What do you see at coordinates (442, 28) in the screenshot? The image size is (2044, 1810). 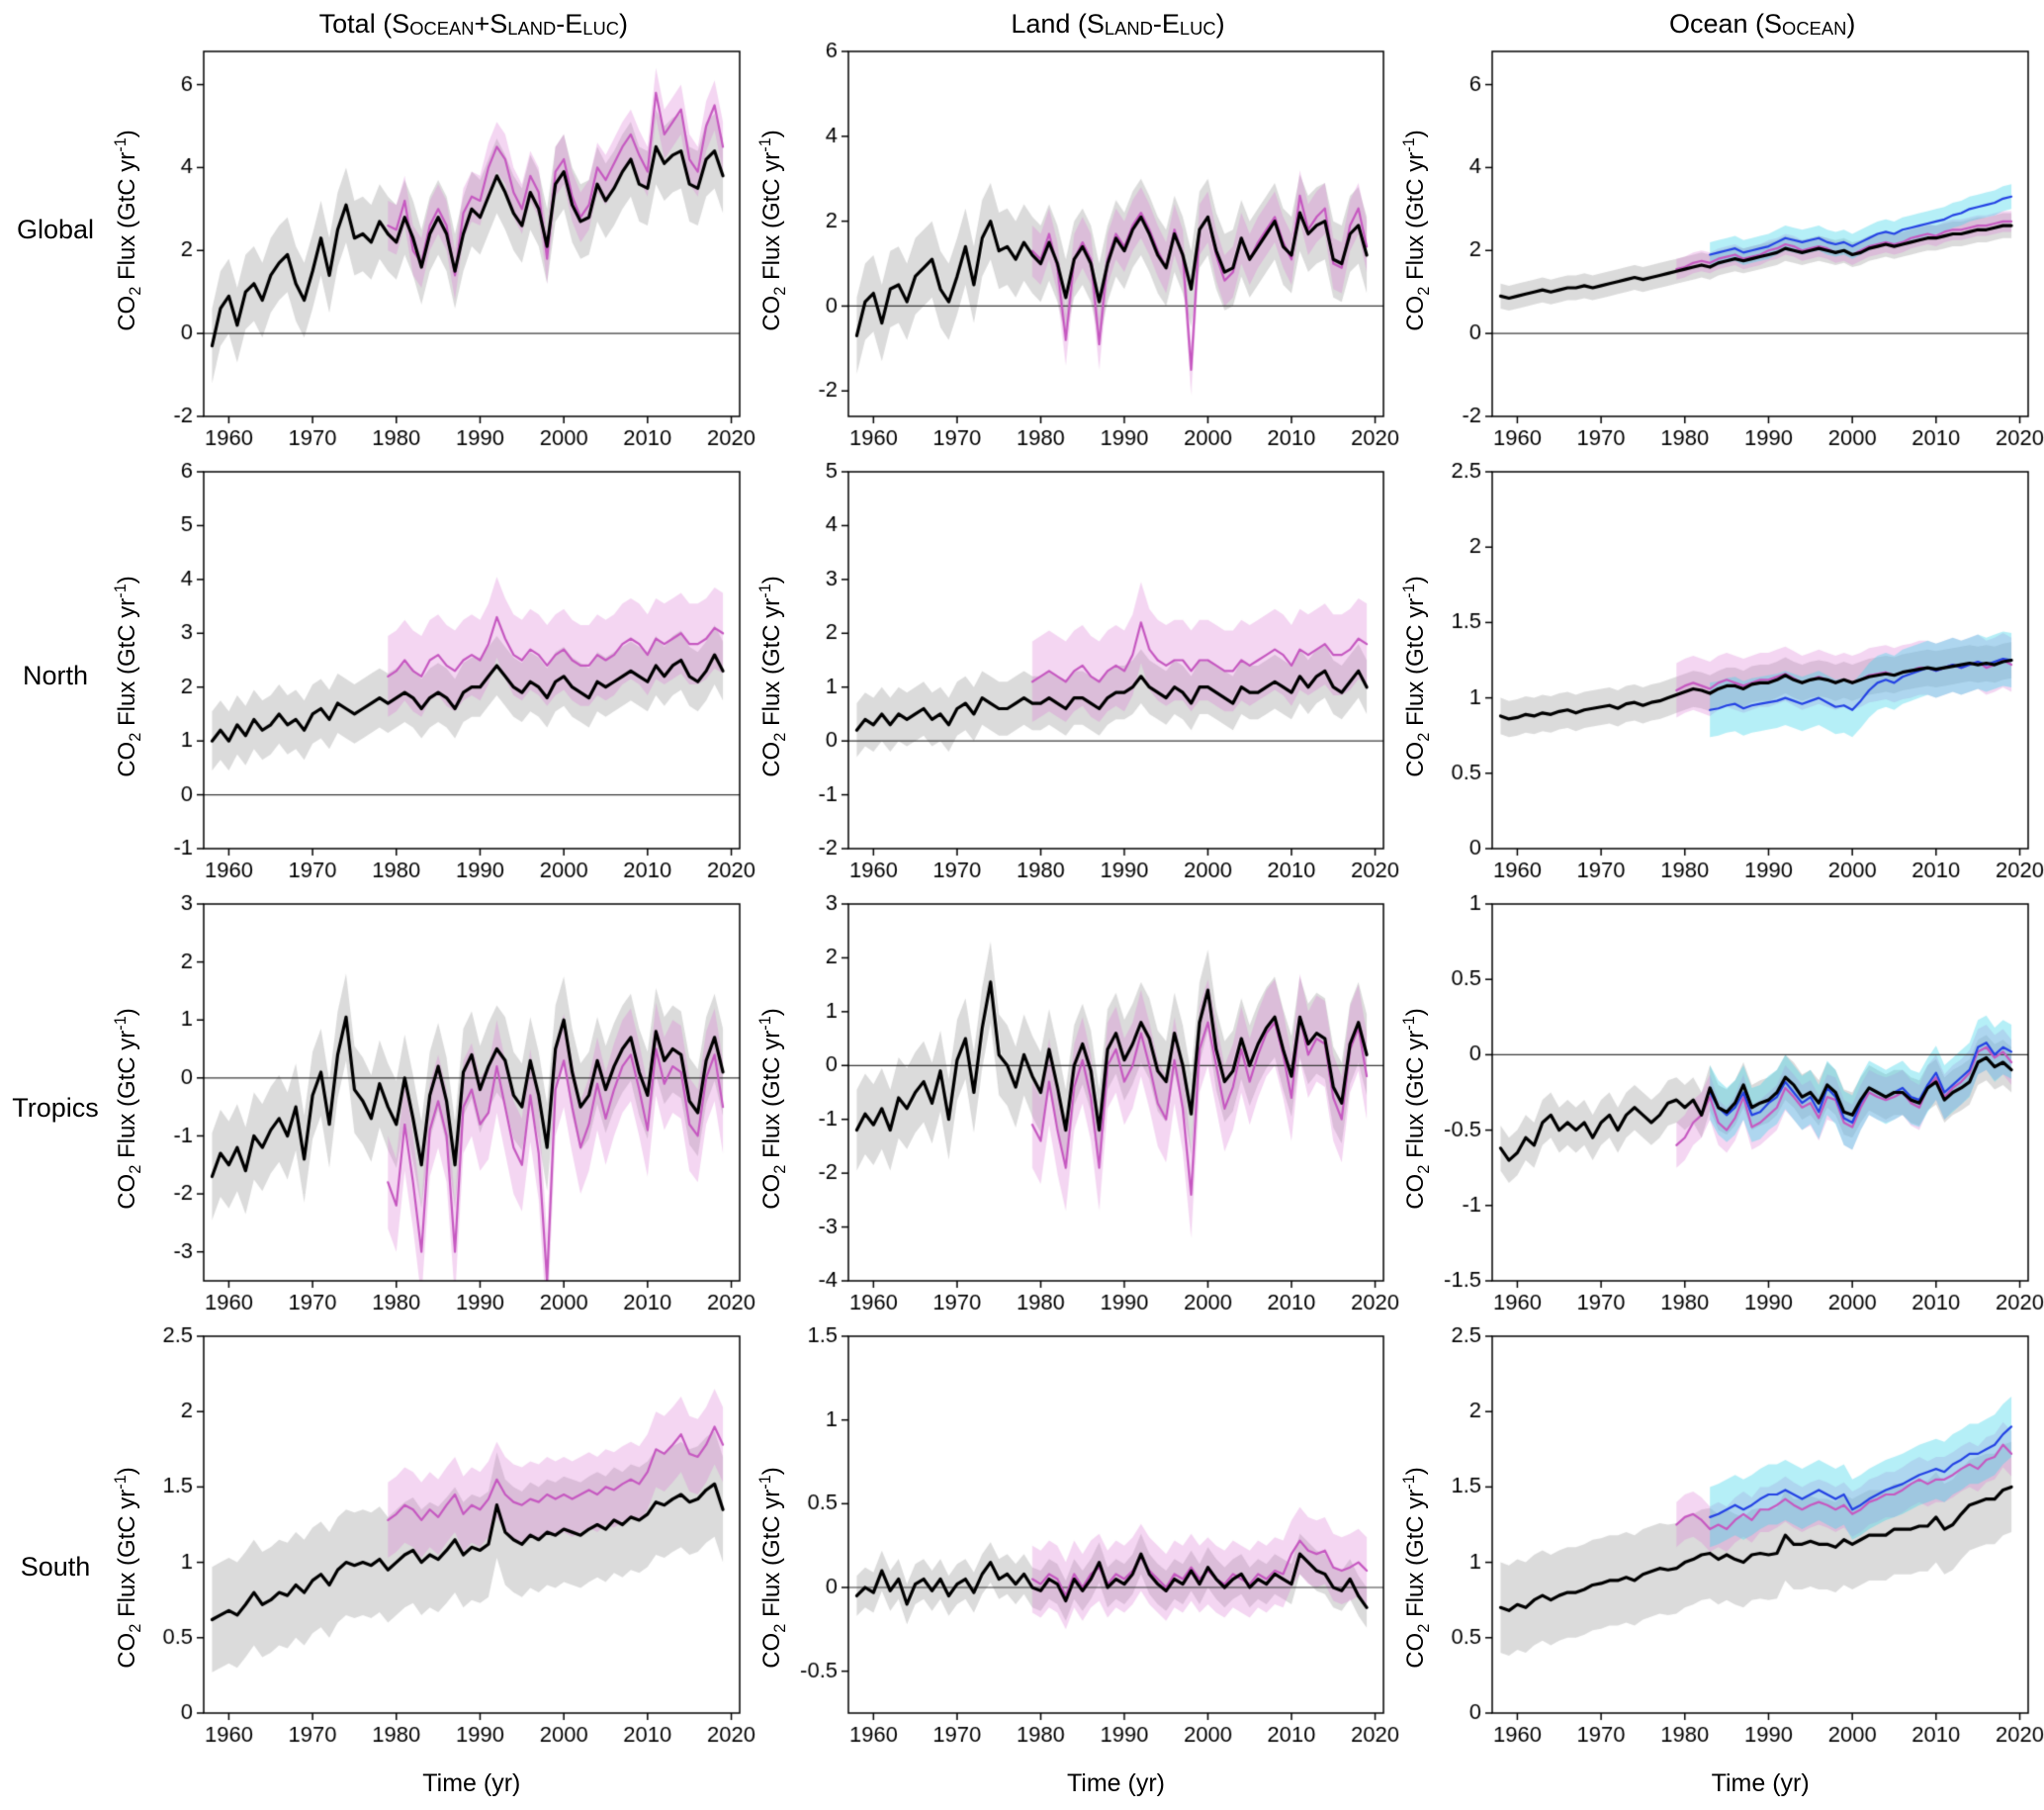 I see `label-fragment: OCEAN` at bounding box center [442, 28].